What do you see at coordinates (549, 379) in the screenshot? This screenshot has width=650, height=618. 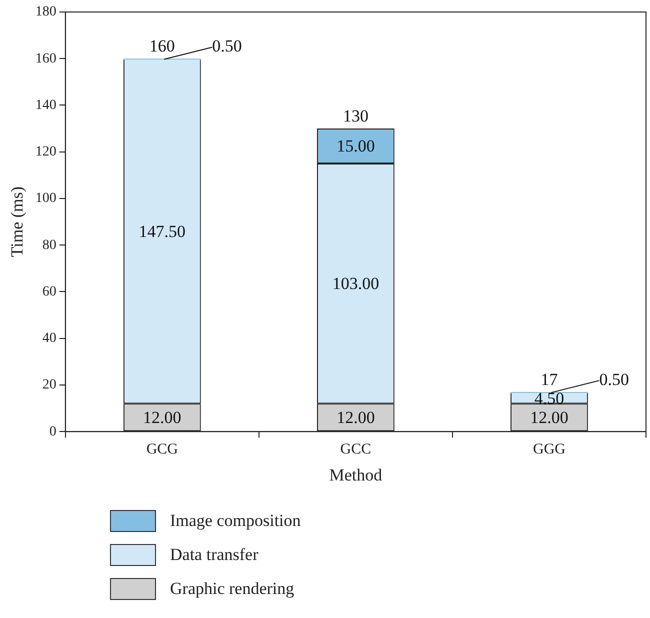 I see `total-label: 17` at bounding box center [549, 379].